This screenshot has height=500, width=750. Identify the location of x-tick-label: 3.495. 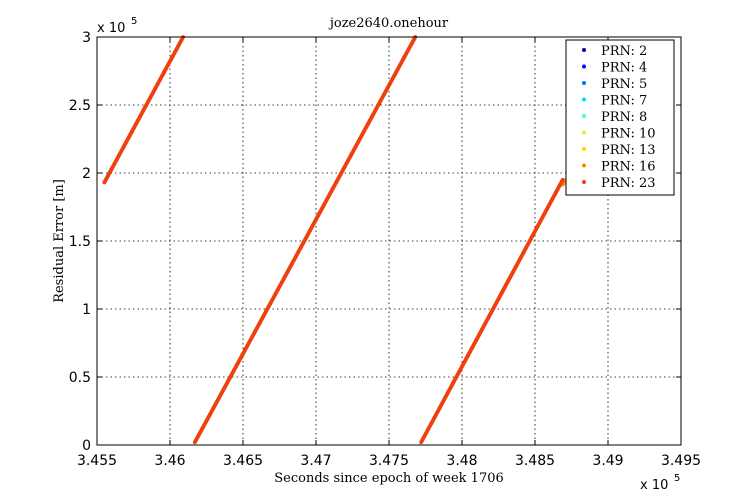
(681, 461).